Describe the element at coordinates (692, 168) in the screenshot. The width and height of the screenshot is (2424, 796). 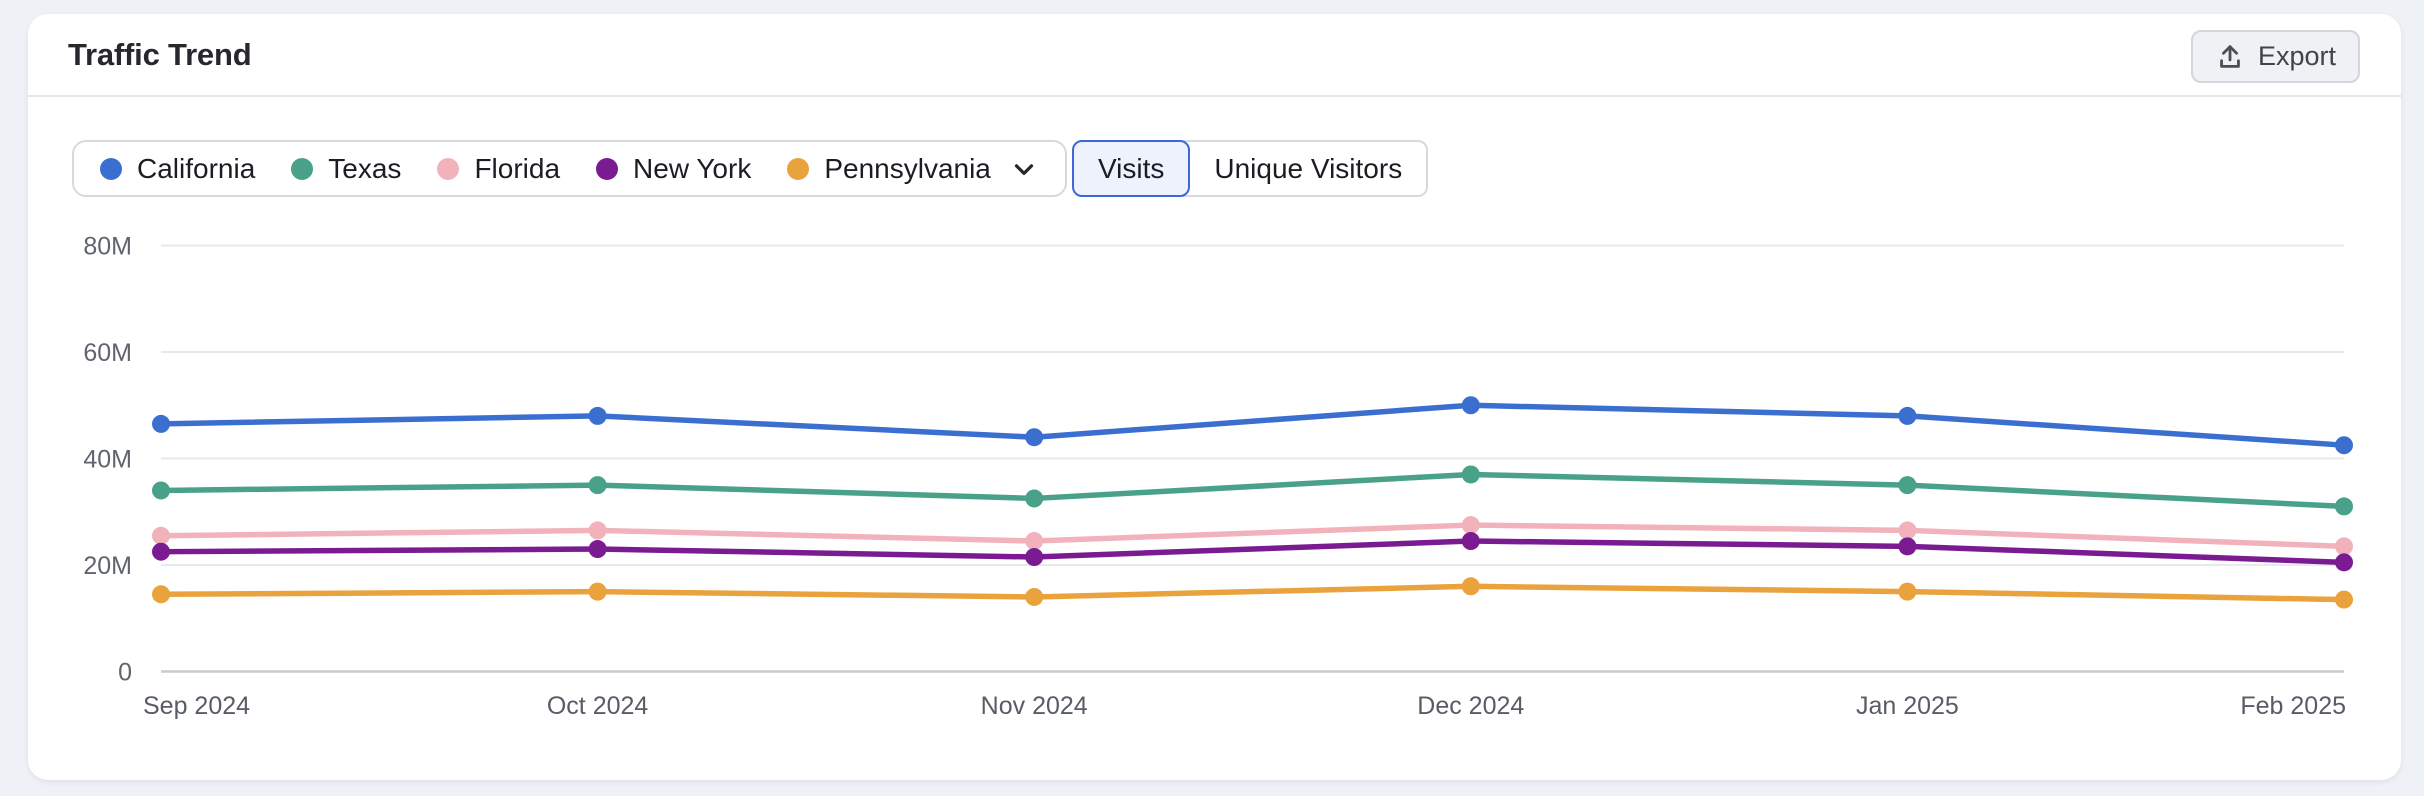
I see `legend-item-label: New York` at that location.